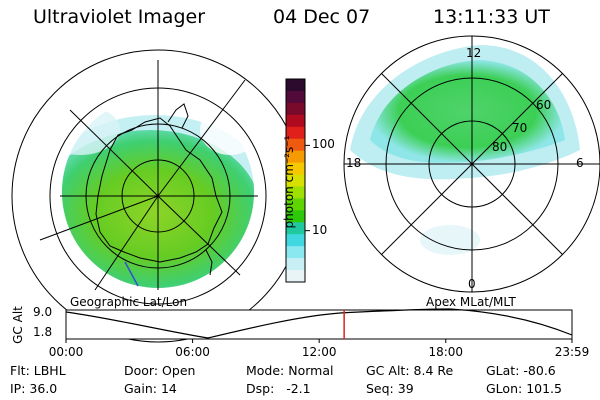 The image size is (600, 400). What do you see at coordinates (410, 370) in the screenshot?
I see `gc-alt-info: GC Alt: 8.4 Re` at bounding box center [410, 370].